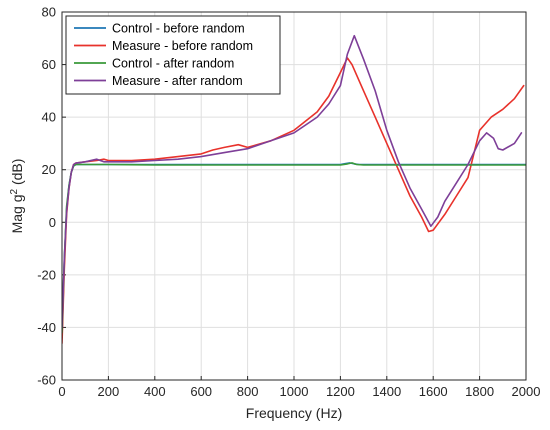 This screenshot has height=430, width=550. I want to click on y-tick-label: -20, so click(46, 274).